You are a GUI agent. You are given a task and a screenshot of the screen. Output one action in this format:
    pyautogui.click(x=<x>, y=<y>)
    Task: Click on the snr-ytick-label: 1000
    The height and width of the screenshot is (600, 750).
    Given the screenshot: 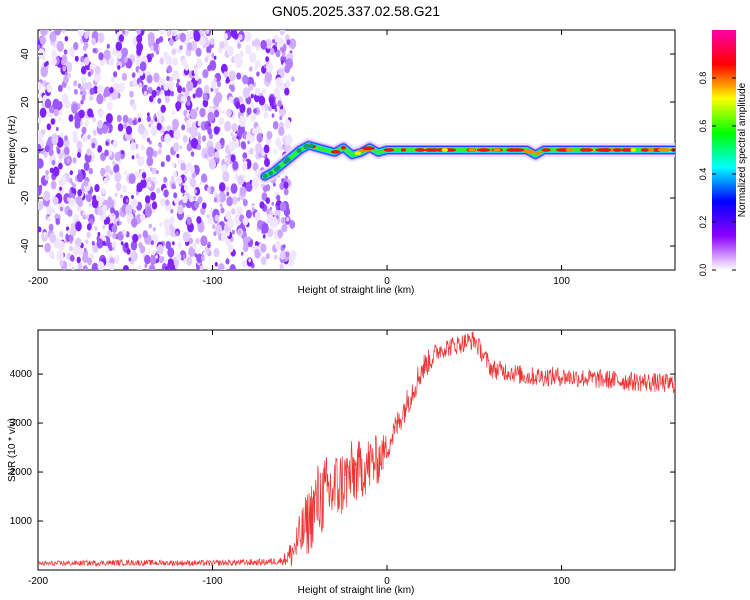 What is the action you would take?
    pyautogui.click(x=21, y=521)
    